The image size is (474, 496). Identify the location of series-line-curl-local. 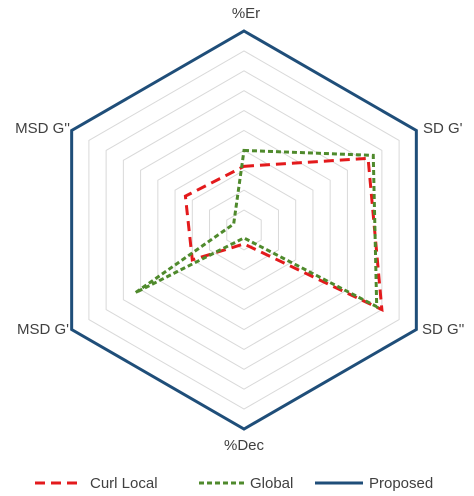
(283, 234).